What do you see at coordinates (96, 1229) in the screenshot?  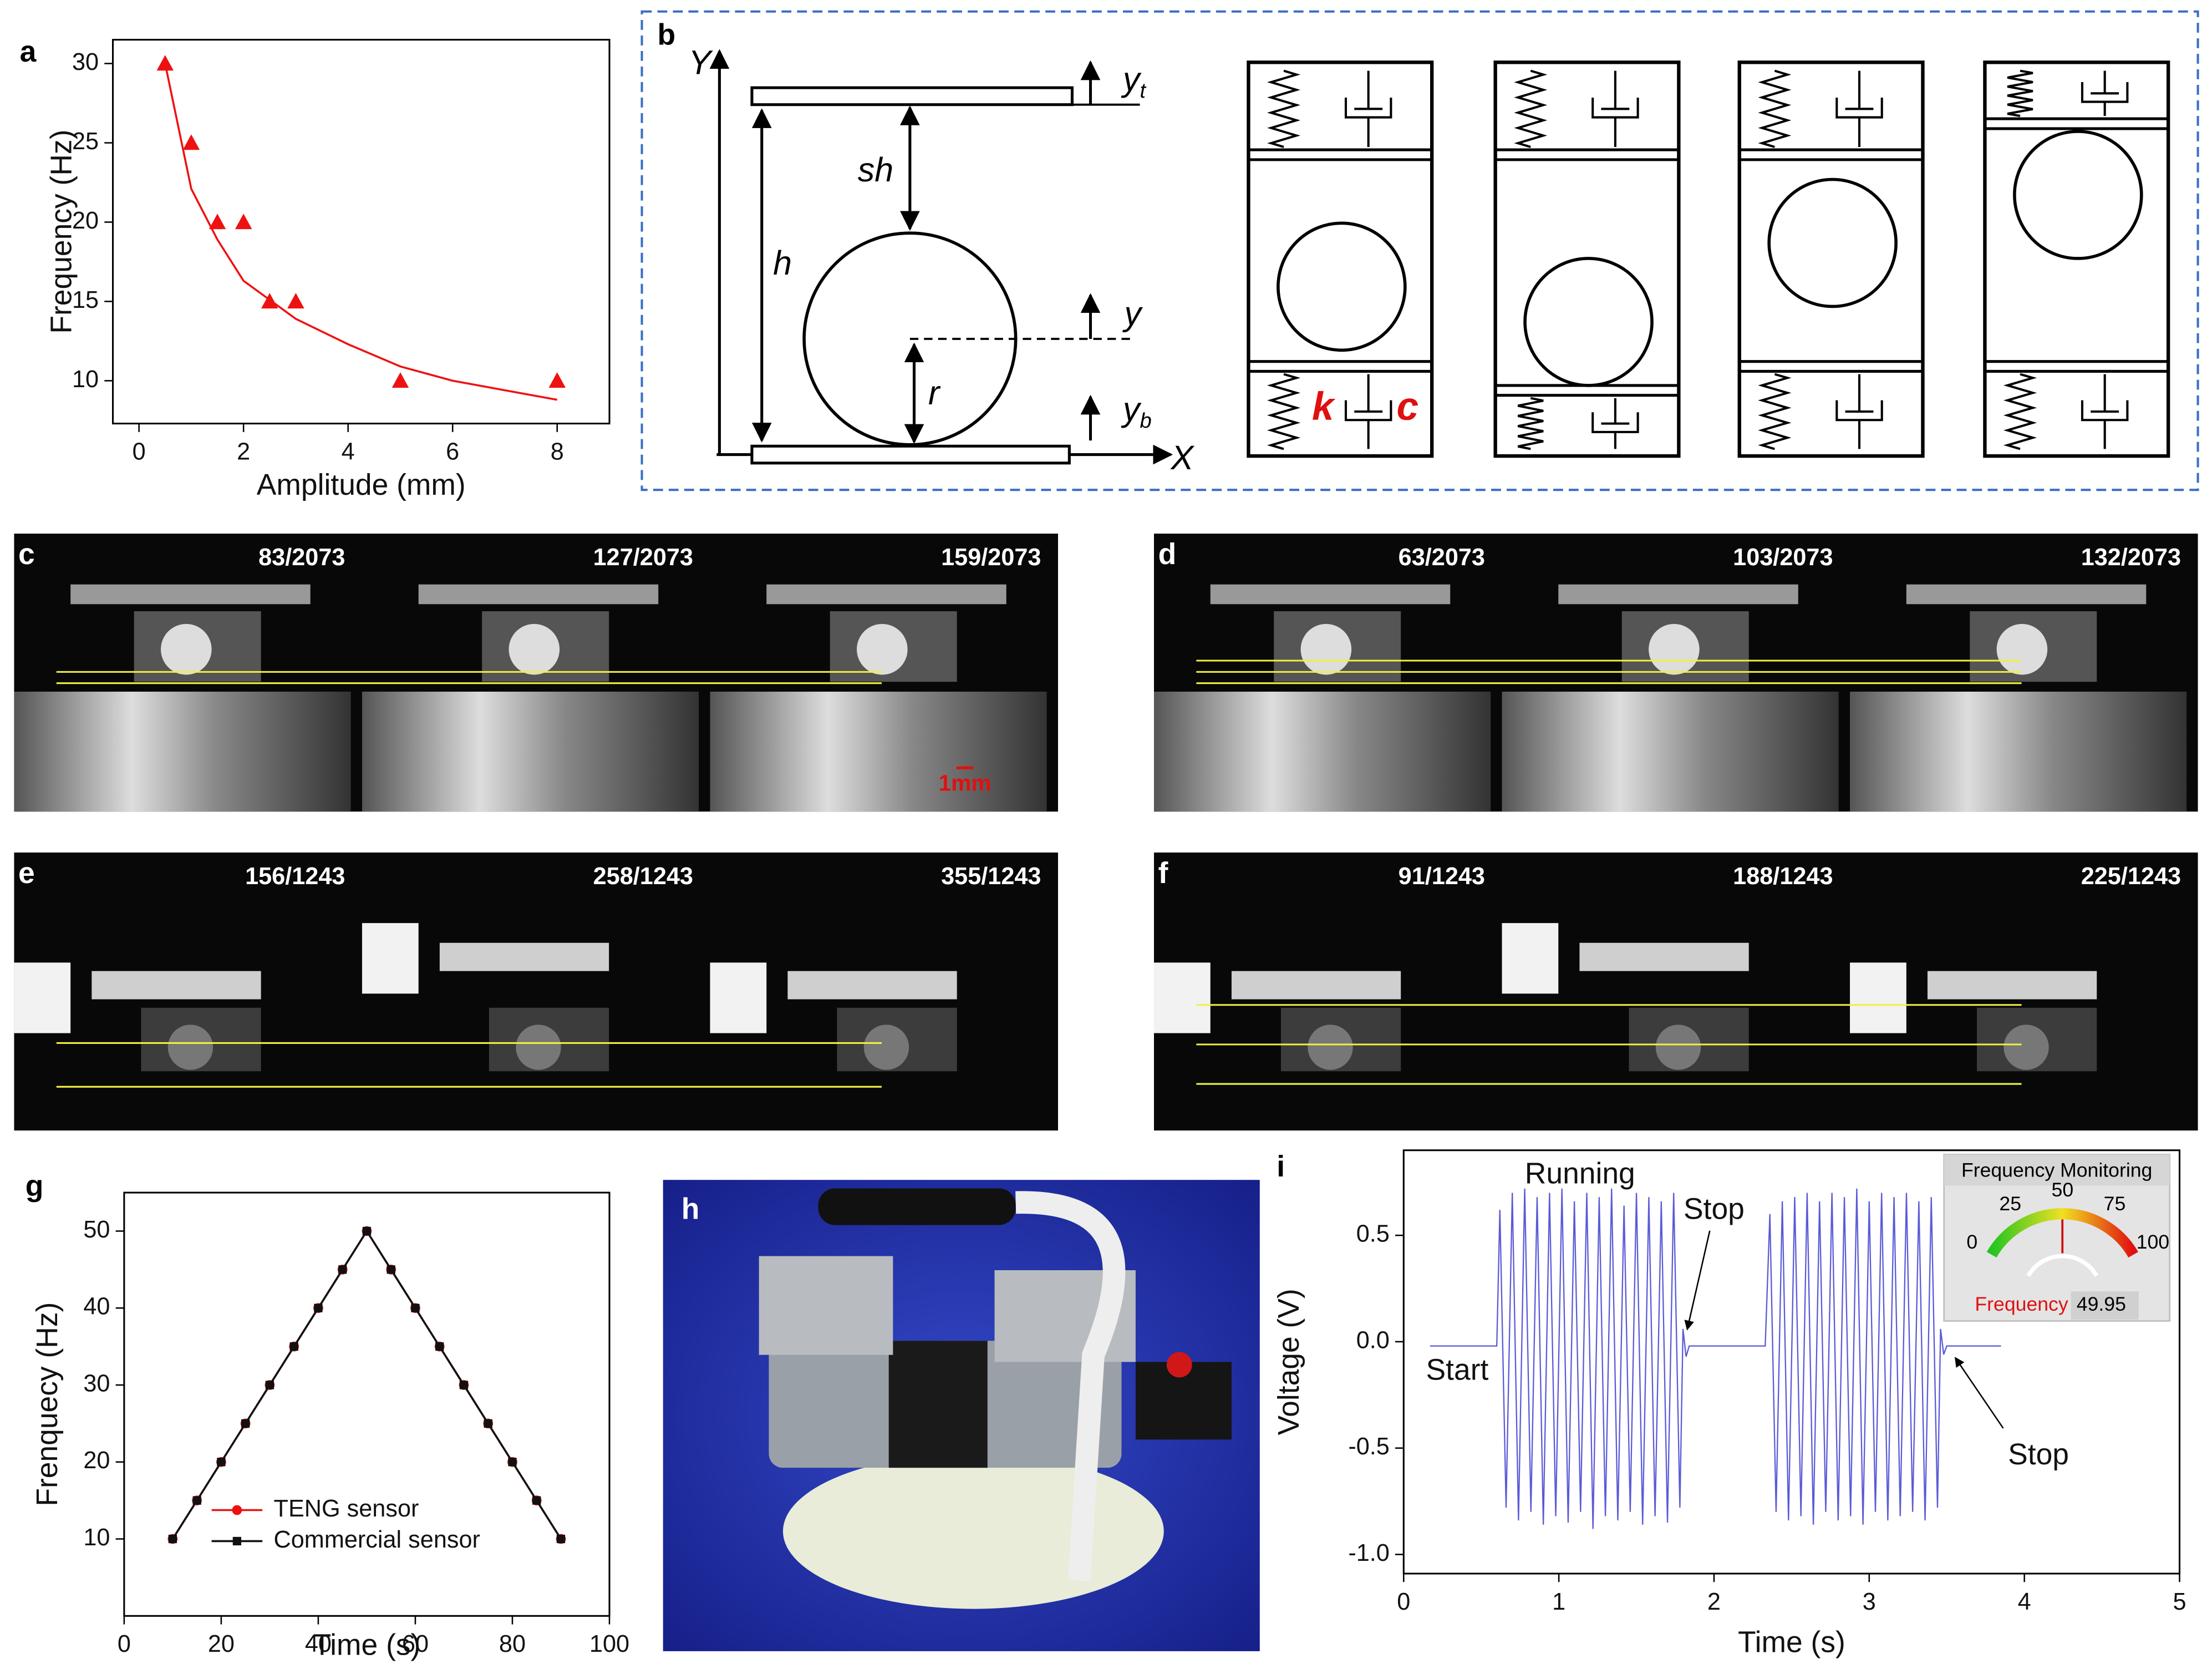 I see `y-tick-label: 50` at bounding box center [96, 1229].